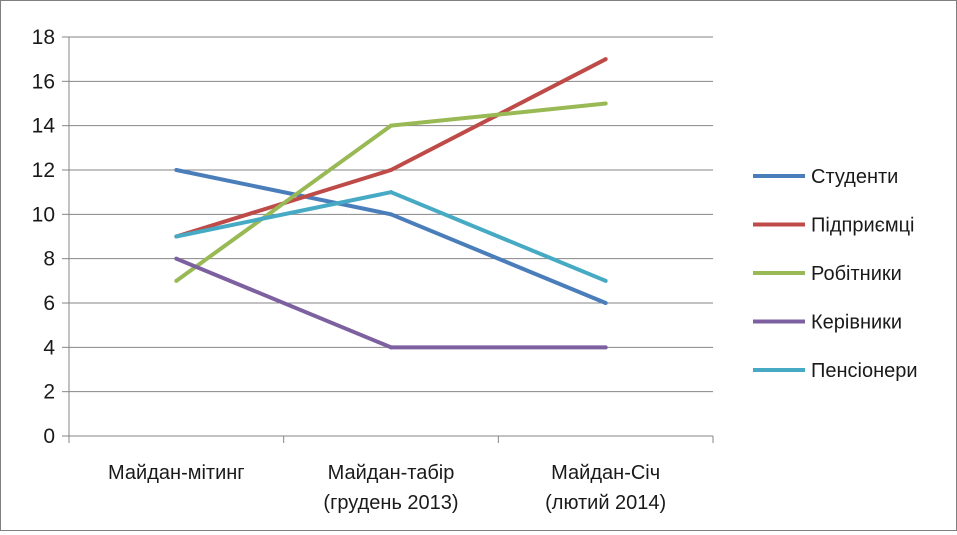 Image resolution: width=957 pixels, height=535 pixels. Describe the element at coordinates (43, 81) in the screenshot. I see `y-tick-label: 16` at that location.